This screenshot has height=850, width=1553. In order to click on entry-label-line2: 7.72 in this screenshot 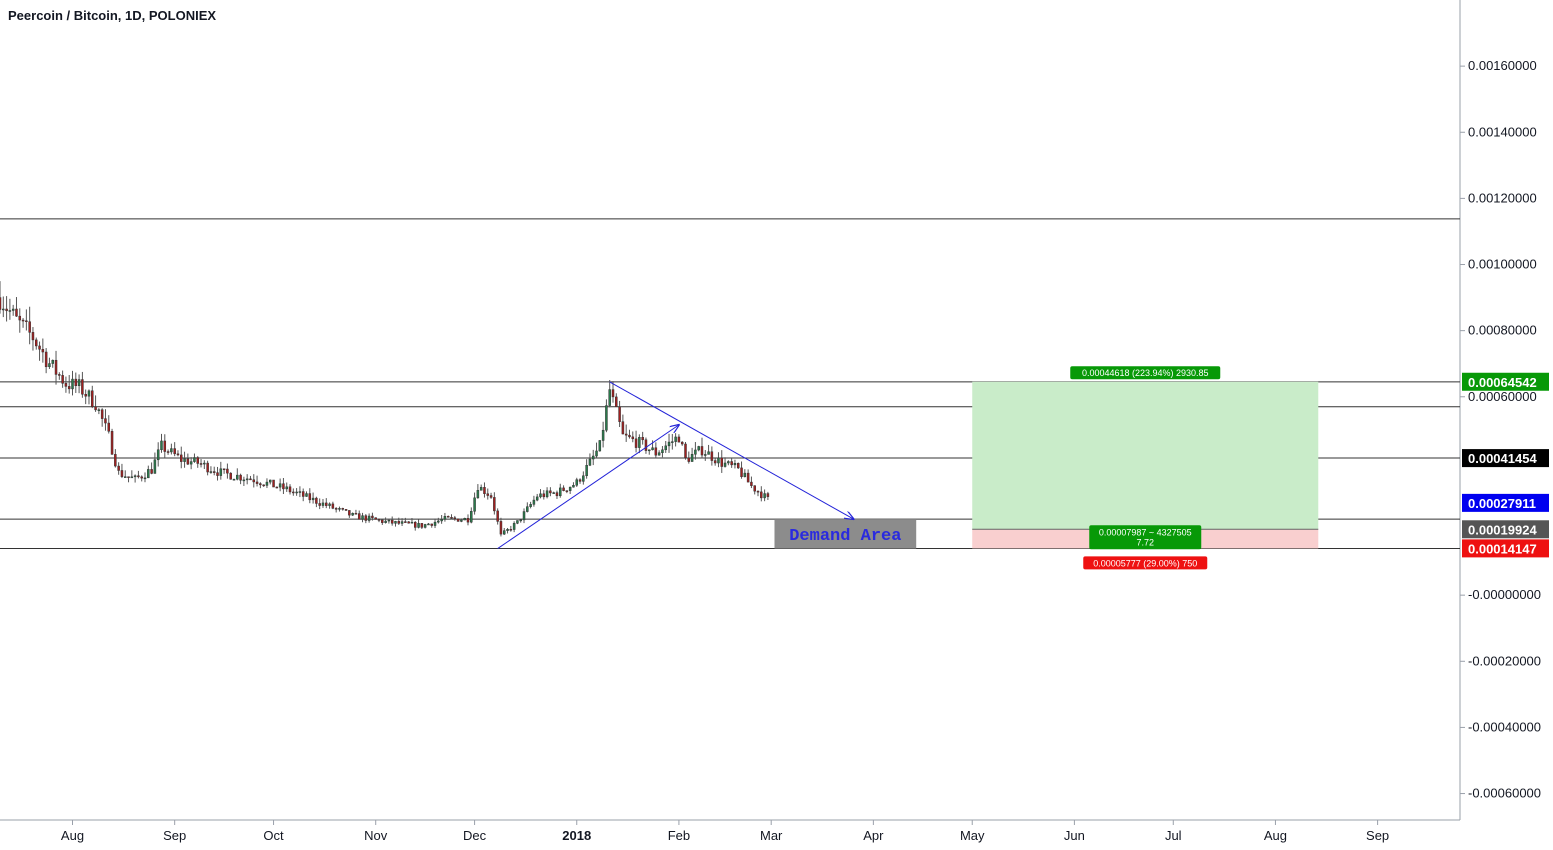, I will do `click(1145, 542)`.